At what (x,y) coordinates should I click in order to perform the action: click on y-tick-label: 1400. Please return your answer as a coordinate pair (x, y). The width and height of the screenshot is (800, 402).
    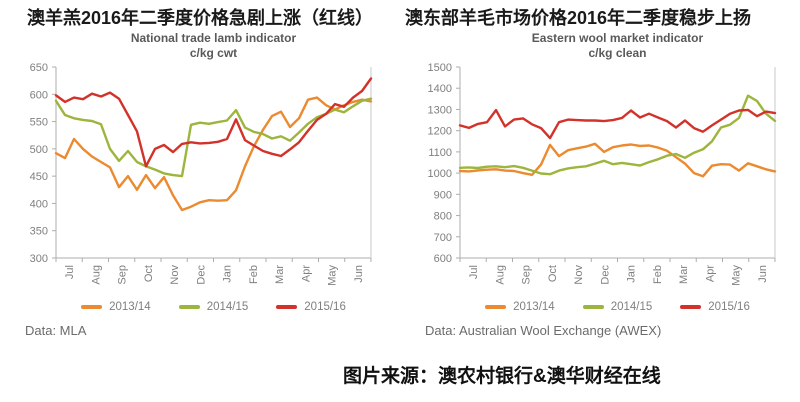
    Looking at the image, I should click on (440, 89).